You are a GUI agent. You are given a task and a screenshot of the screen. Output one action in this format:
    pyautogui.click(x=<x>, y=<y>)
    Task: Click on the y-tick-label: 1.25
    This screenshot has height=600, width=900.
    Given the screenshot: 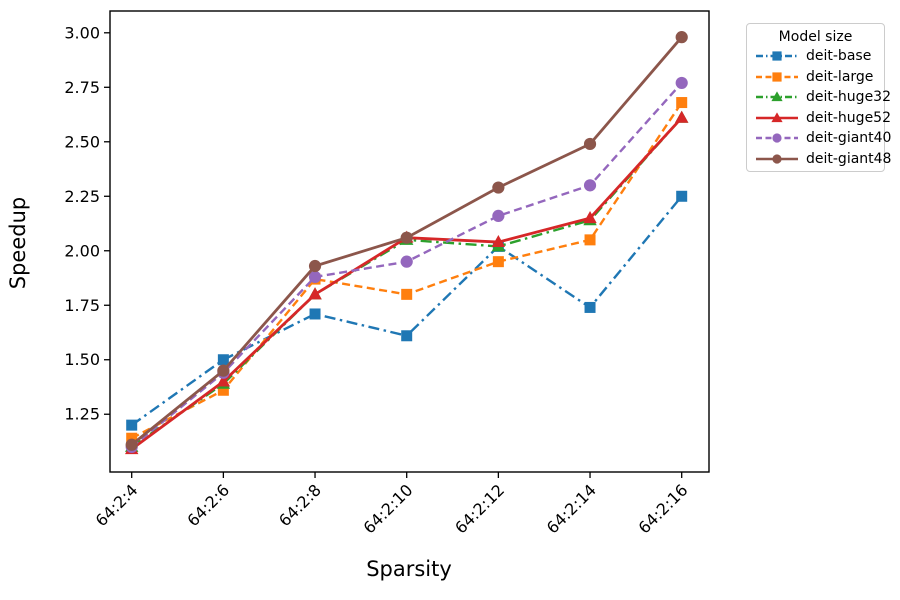 What is the action you would take?
    pyautogui.click(x=82, y=414)
    